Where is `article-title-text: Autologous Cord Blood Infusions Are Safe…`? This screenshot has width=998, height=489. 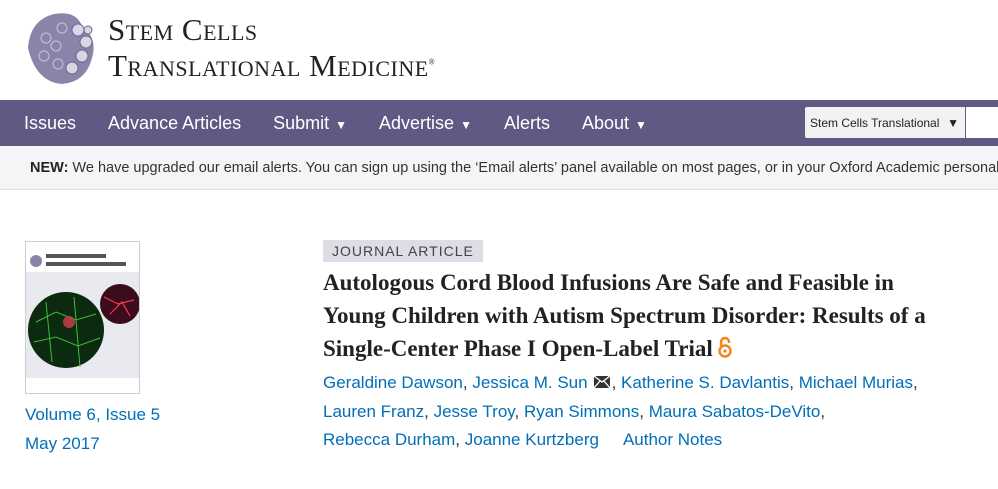 article-title-text: Autologous Cord Blood Infusions Are Safe… is located at coordinates (624, 315).